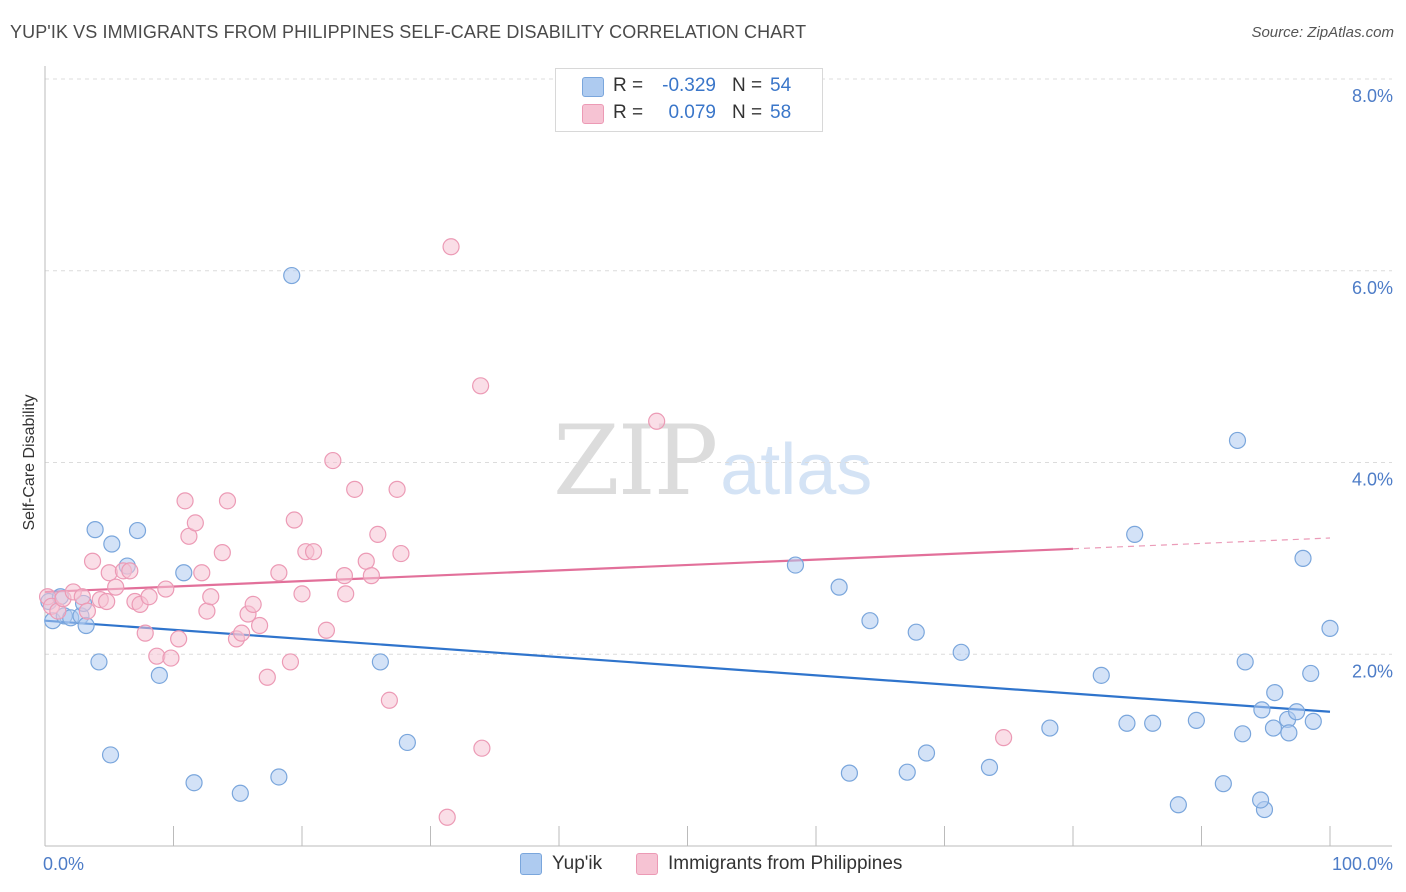 This screenshot has height=892, width=1406. Describe the element at coordinates (796, 470) in the screenshot. I see `watermark-atlas: atlas` at that location.